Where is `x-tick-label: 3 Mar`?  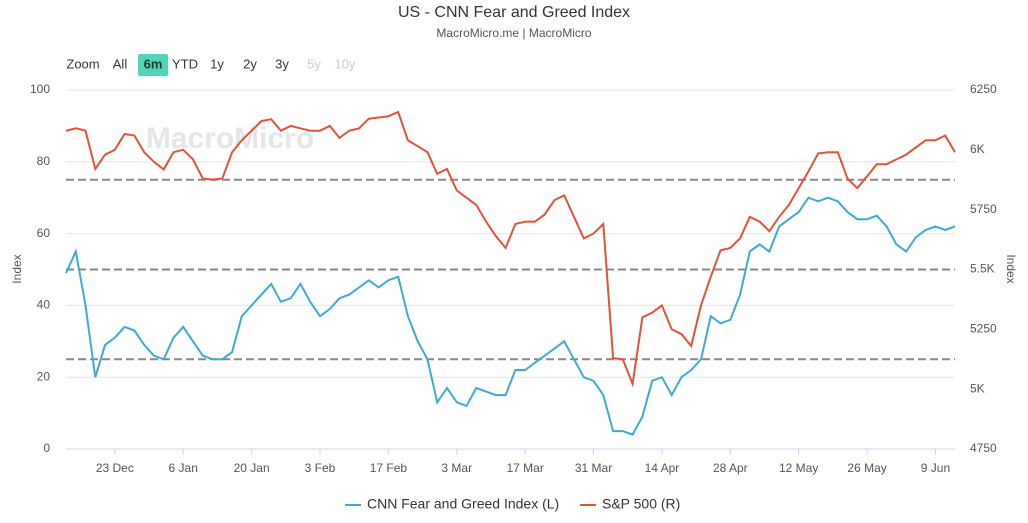 x-tick-label: 3 Mar is located at coordinates (456, 468).